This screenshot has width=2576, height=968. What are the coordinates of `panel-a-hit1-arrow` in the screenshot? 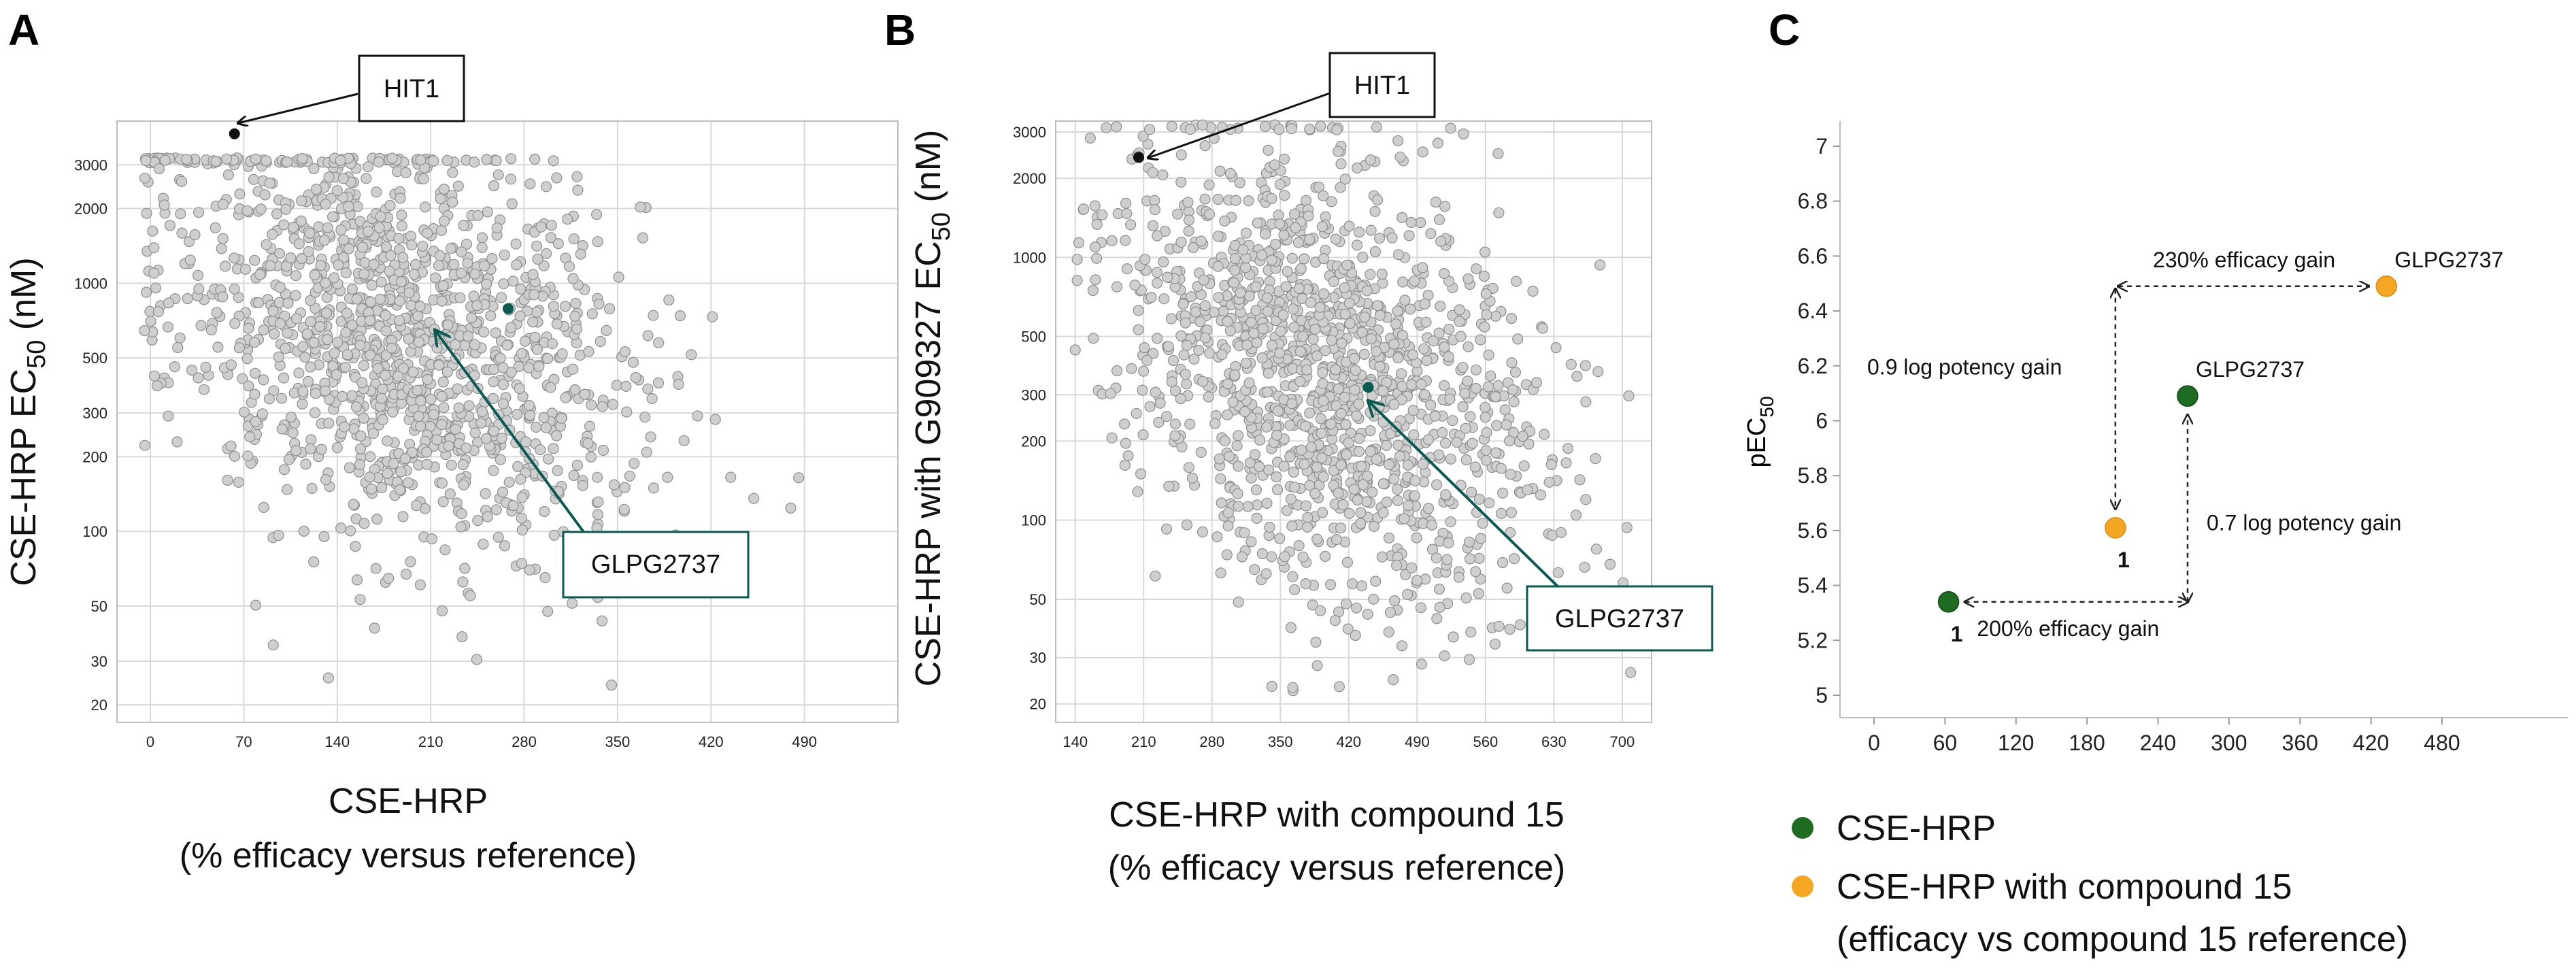 It's located at (298, 108).